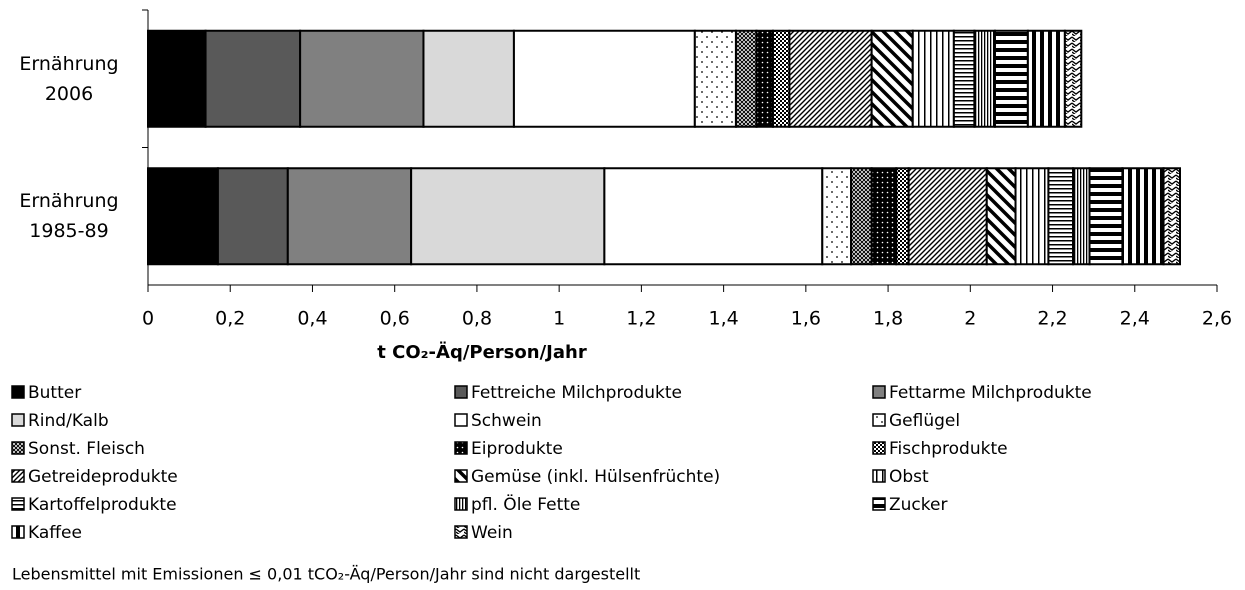 This screenshot has width=1245, height=590. I want to click on legend-label: Geflügel, so click(924, 421).